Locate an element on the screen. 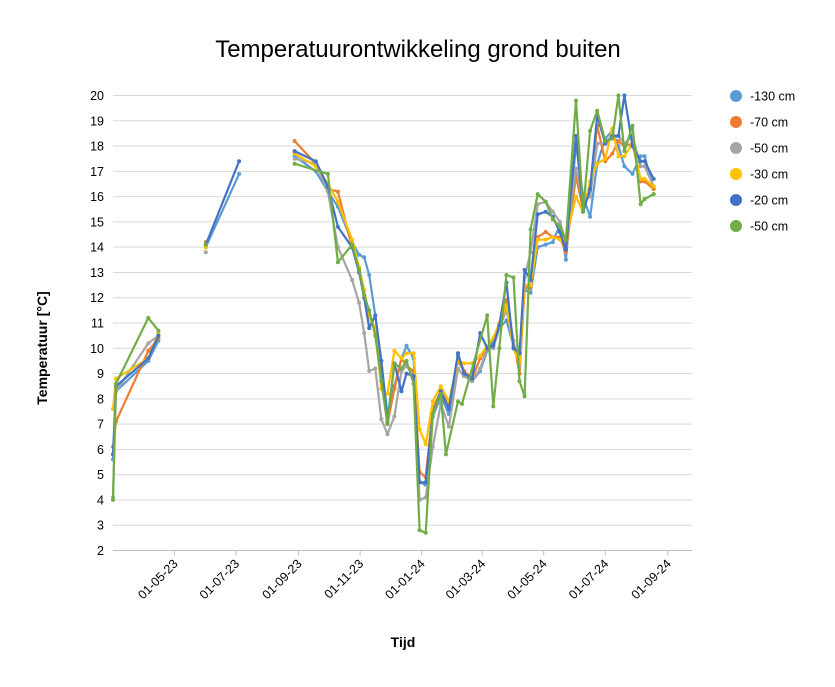 Image resolution: width=835 pixels, height=687 pixels. legend-label: -20 cm is located at coordinates (769, 201).